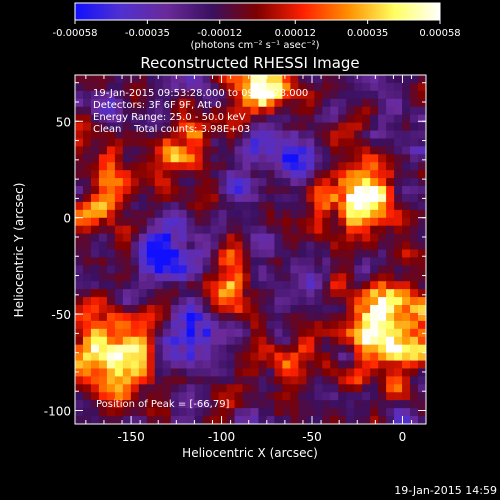 The image size is (500, 500). I want to click on chart-title: Reconstructed RHESSI Image, so click(249, 63).